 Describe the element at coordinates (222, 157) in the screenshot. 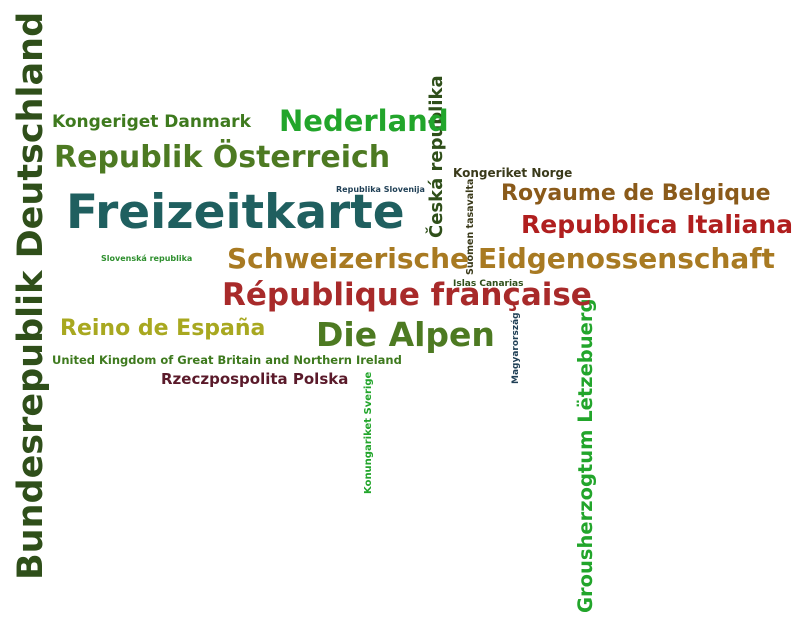

I see `word-republik-osterreich: Republik Österreich` at that location.